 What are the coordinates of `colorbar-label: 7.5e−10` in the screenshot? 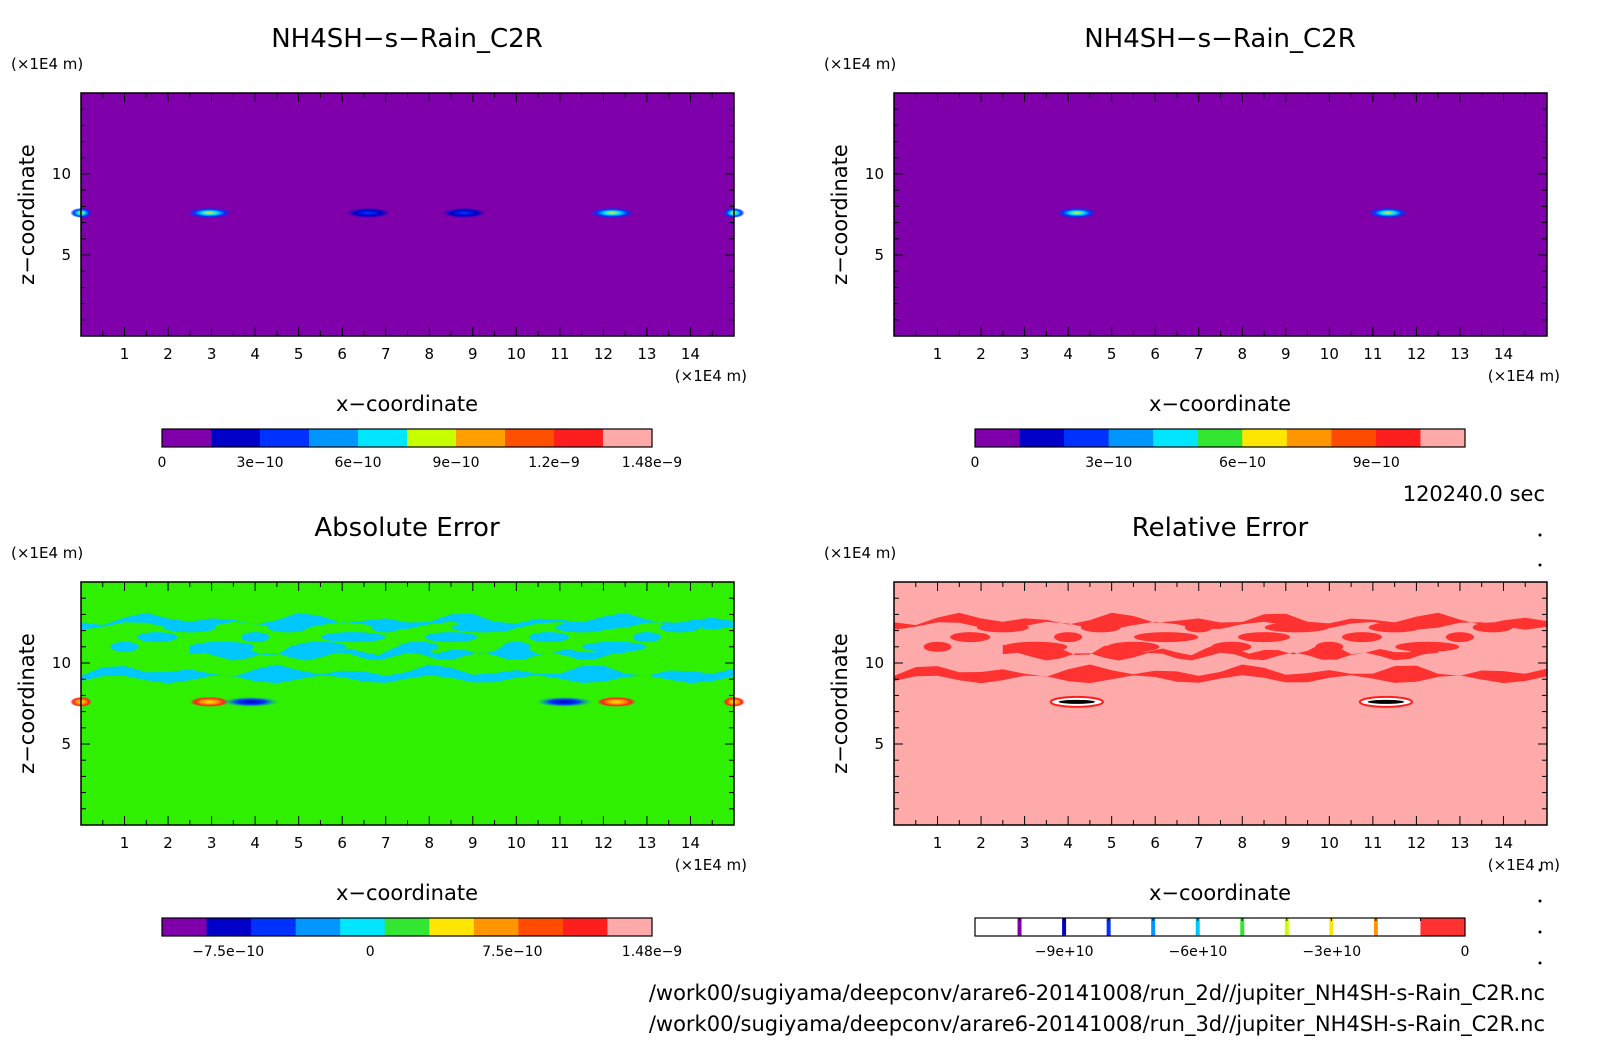 It's located at (512, 952).